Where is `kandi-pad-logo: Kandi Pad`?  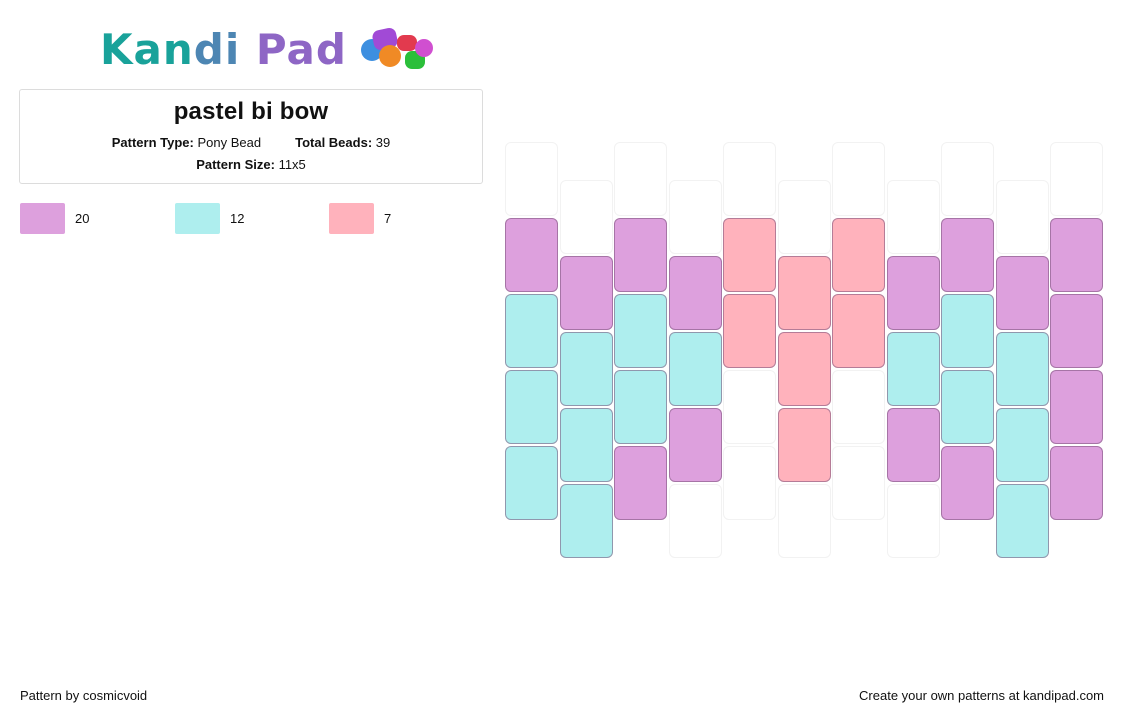 kandi-pad-logo: Kandi Pad is located at coordinates (268, 49).